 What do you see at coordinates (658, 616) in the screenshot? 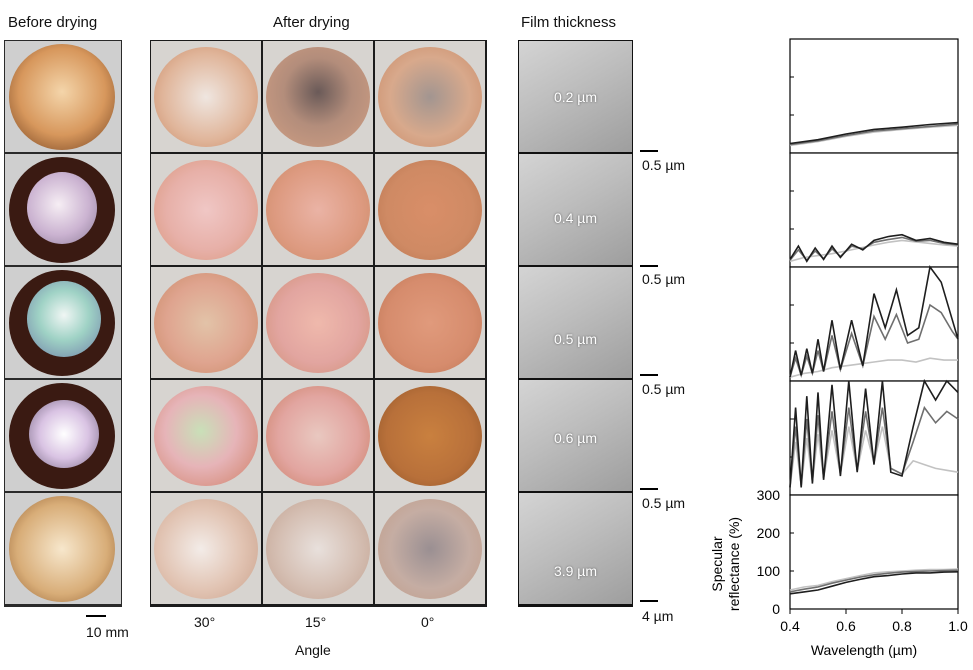
I see `sem-scale-label-5: 4 µm` at bounding box center [658, 616].